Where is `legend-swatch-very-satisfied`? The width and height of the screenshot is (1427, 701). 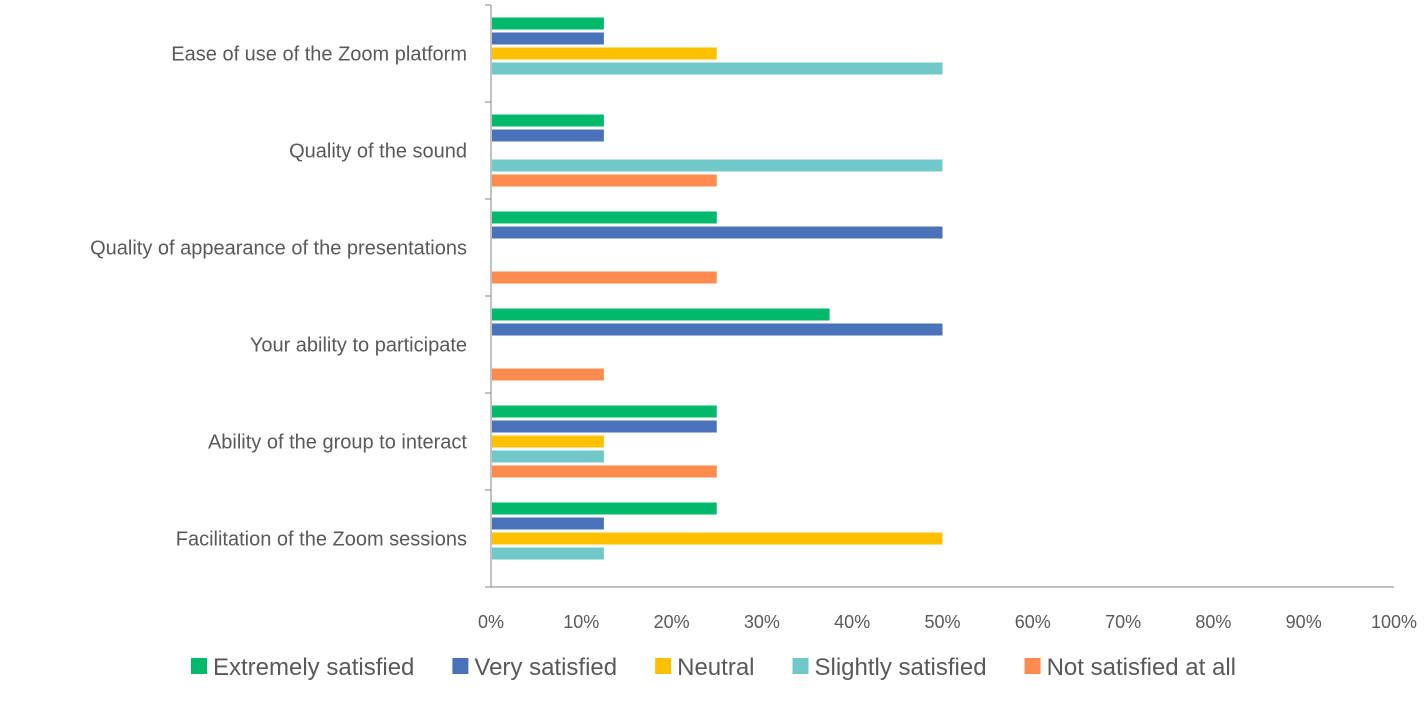 legend-swatch-very-satisfied is located at coordinates (460, 666).